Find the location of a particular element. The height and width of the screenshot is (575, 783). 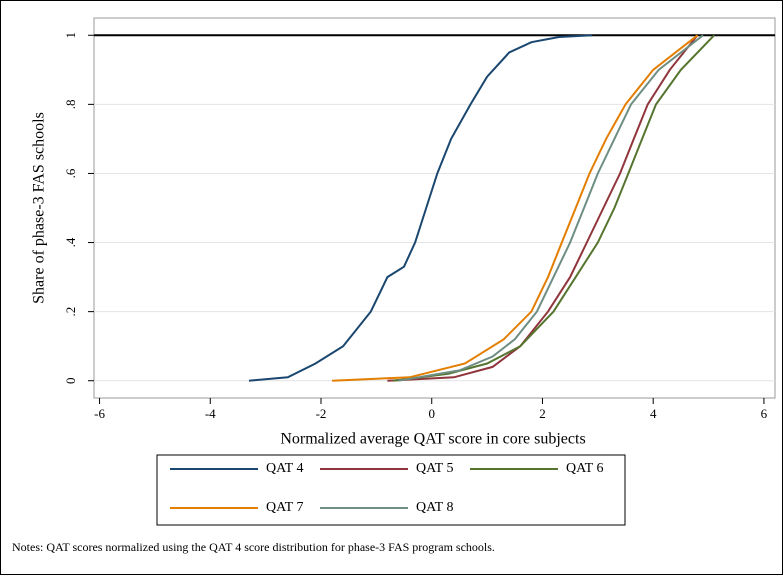

y-tick-label: 1 is located at coordinates (70, 35).